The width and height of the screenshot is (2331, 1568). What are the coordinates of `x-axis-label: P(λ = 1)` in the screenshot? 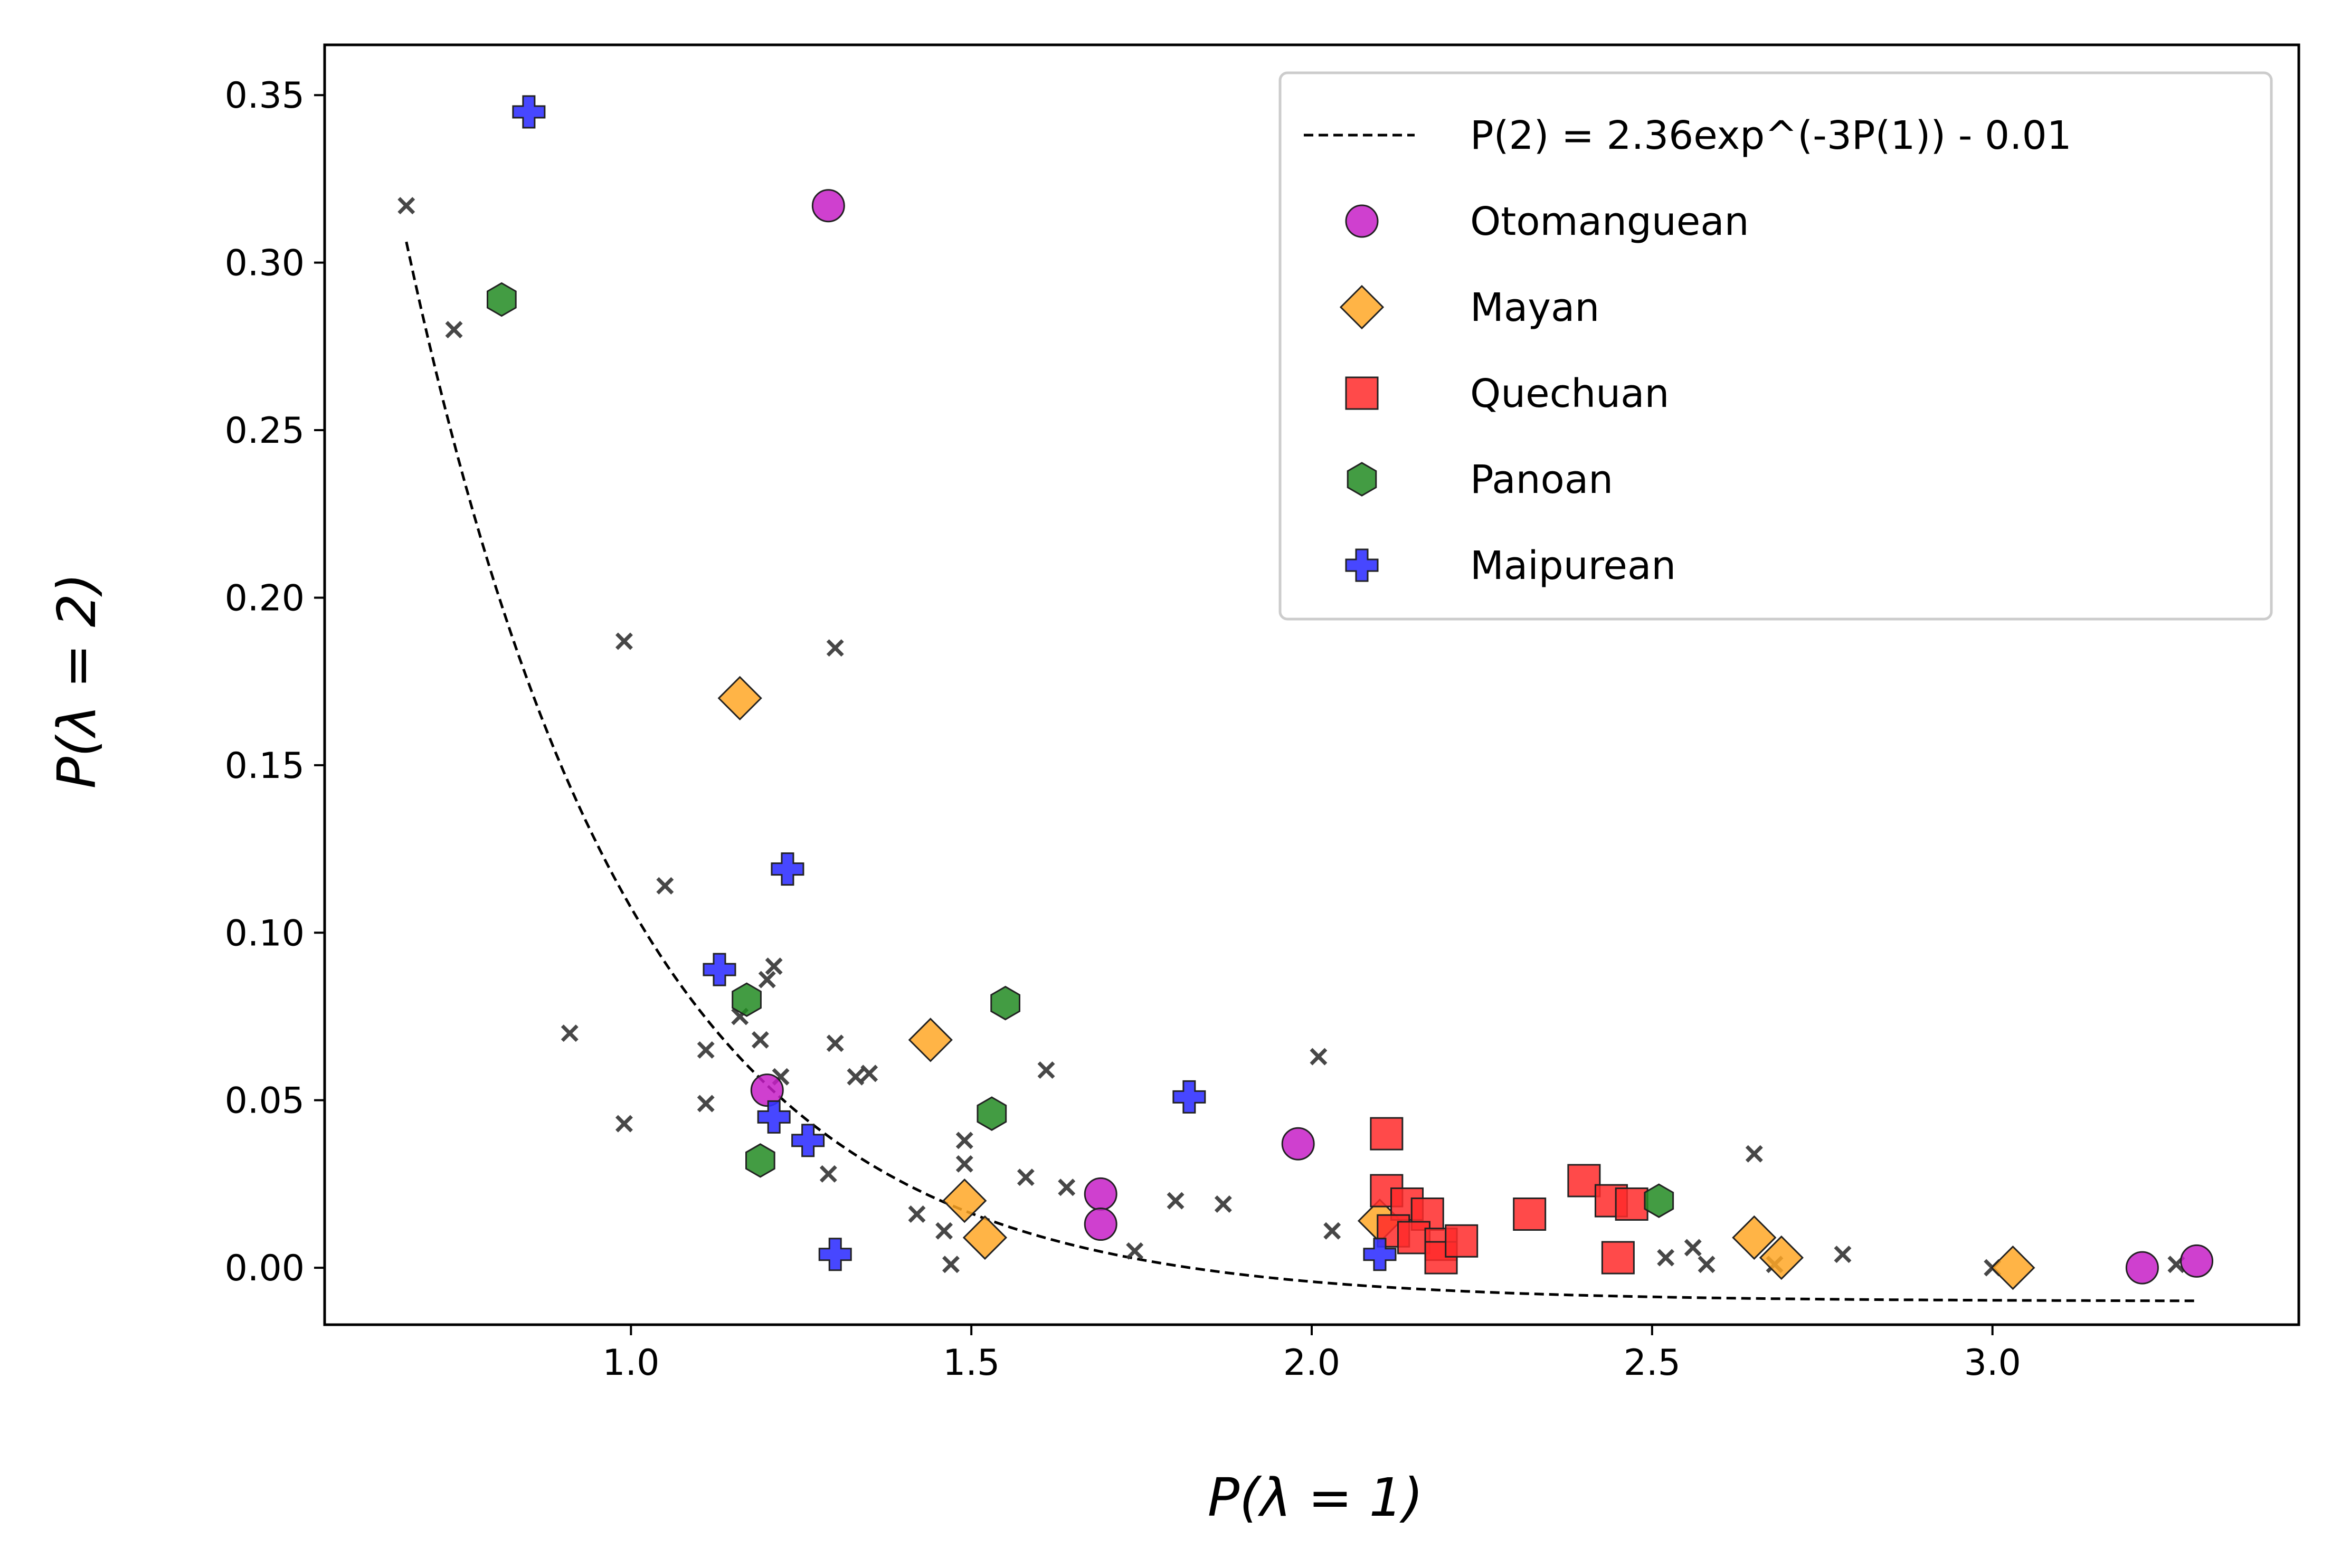 It's located at (1316, 1497).